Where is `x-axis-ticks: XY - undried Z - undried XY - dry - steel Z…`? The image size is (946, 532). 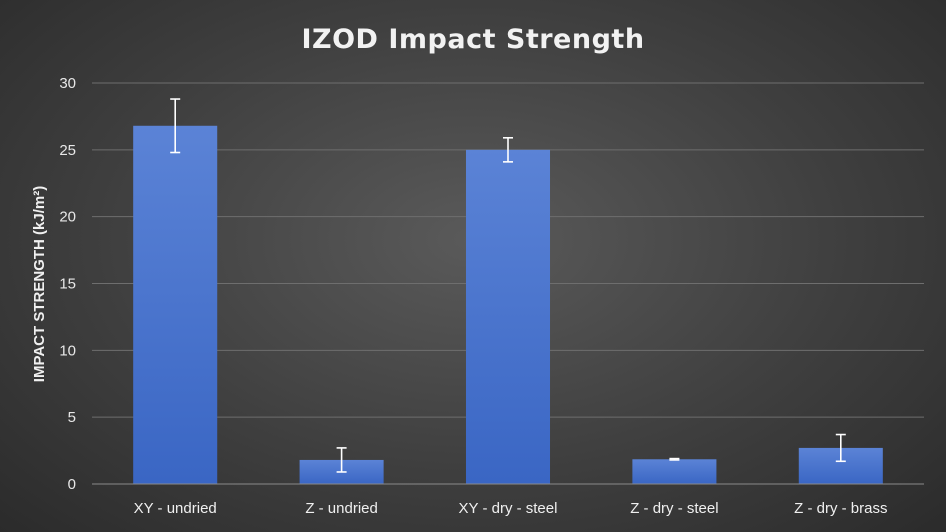
x-axis-ticks: XY - undried Z - undried XY - dry - steel Z… is located at coordinates (511, 508).